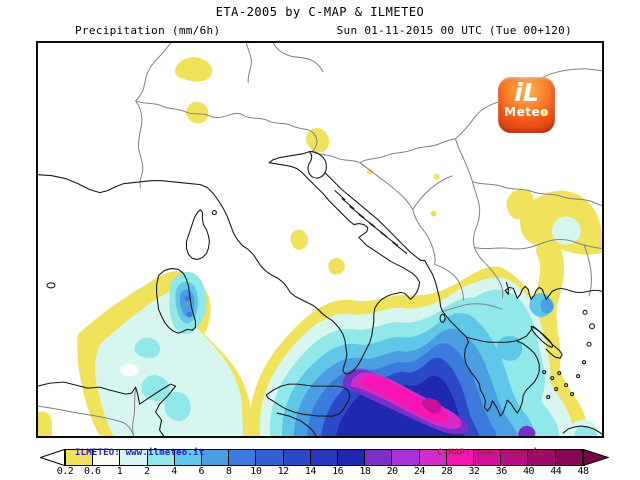 The height and width of the screenshot is (480, 640). Describe the element at coordinates (92, 471) in the screenshot. I see `scalebar-tick-label: 0.6` at that location.